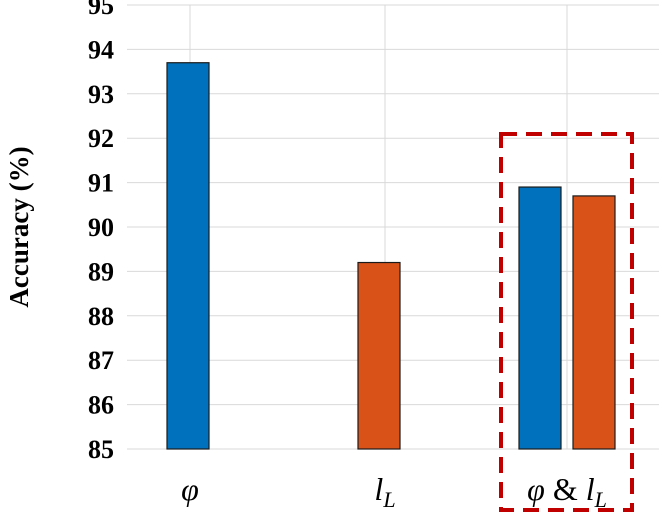  What do you see at coordinates (19, 226) in the screenshot?
I see `y-axis-label: Accuracy (%)` at bounding box center [19, 226].